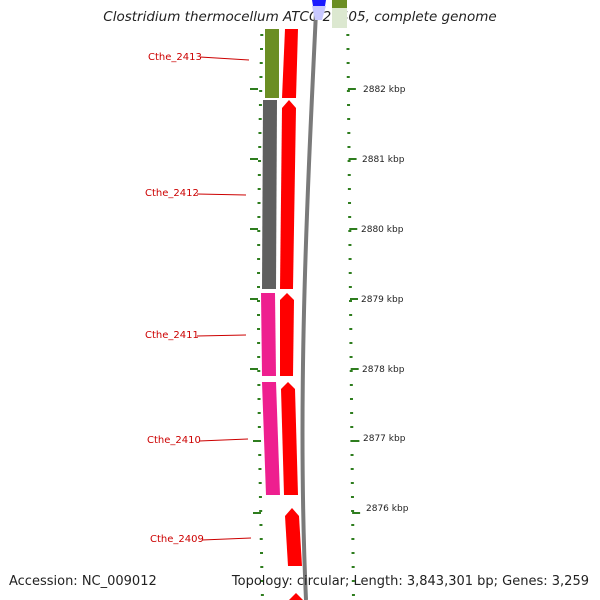  I want to click on gene-track-left, so click(270, 262).